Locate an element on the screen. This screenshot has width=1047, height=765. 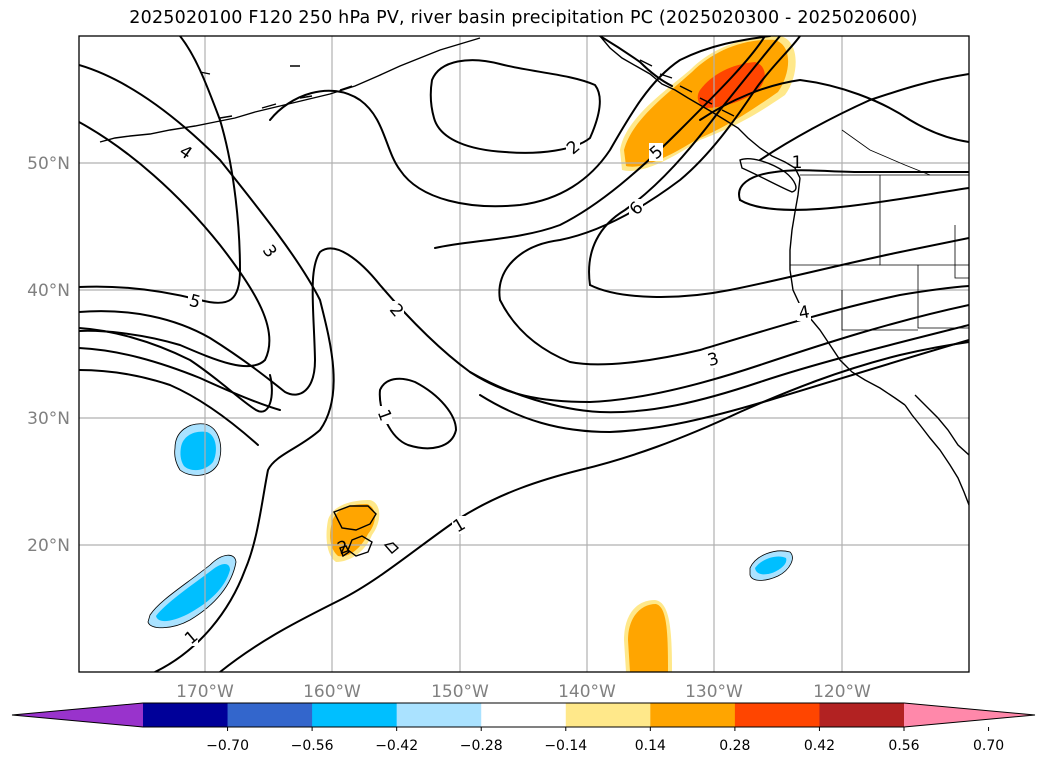
colorbar-extend-low is located at coordinates (77, 715).